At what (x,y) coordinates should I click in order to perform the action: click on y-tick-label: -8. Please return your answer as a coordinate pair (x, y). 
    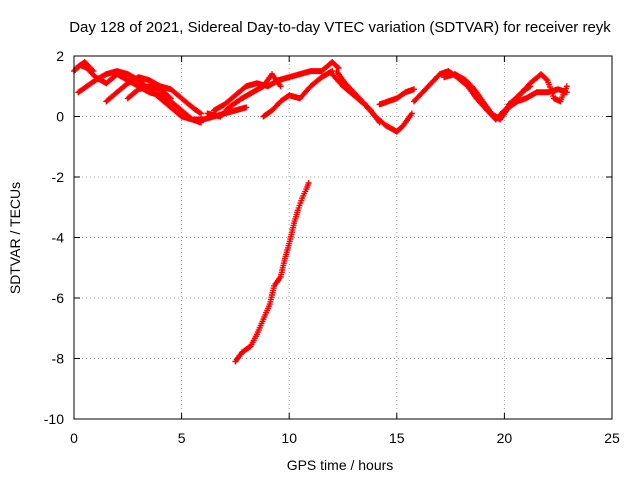
    Looking at the image, I should click on (58, 359).